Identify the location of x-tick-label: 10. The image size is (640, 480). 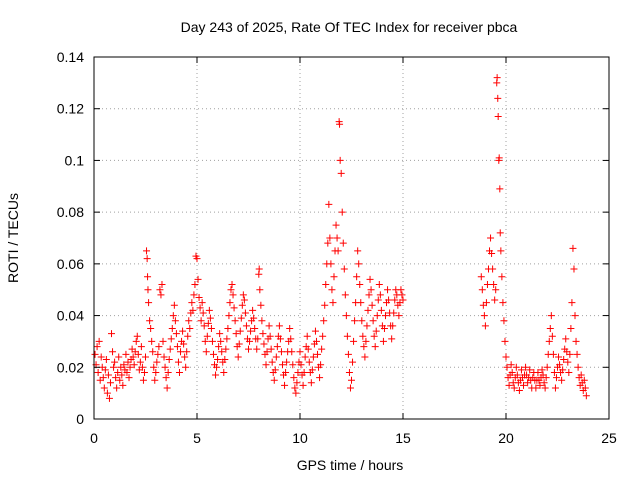
(300, 438).